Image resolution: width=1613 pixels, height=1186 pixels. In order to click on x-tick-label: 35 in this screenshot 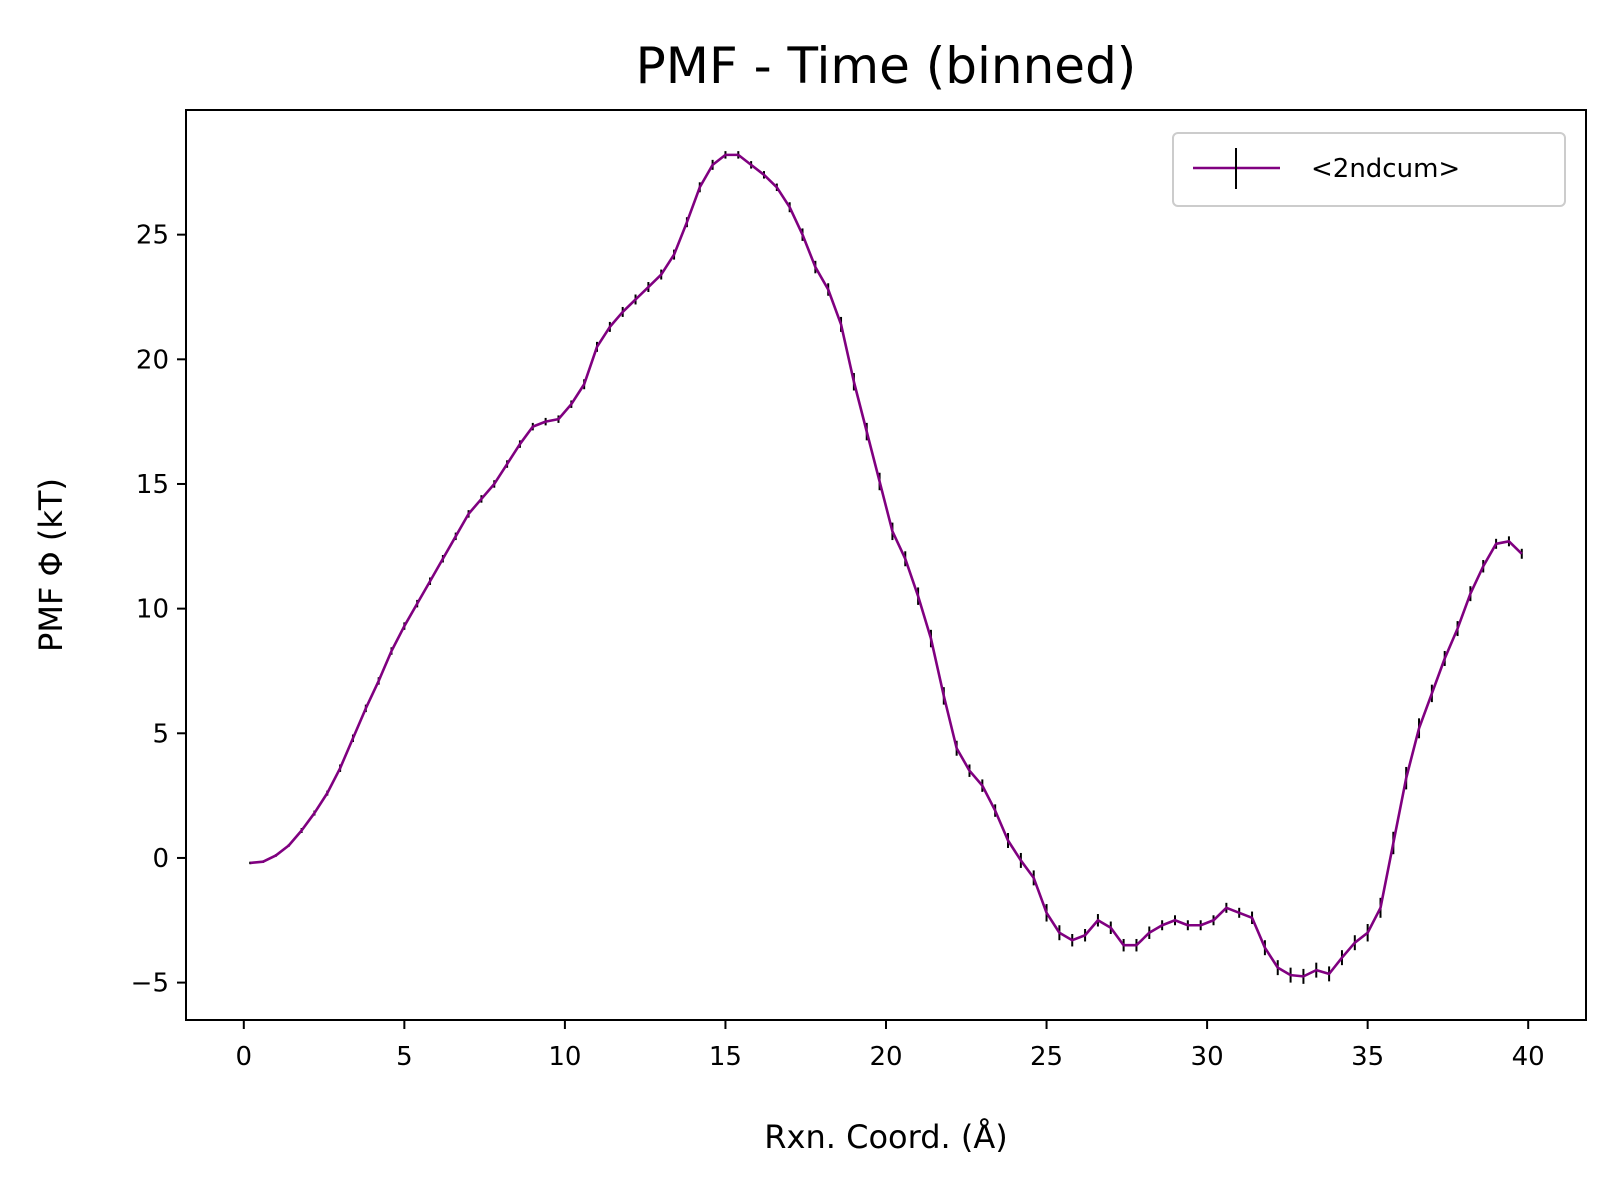, I will do `click(1367, 1057)`.